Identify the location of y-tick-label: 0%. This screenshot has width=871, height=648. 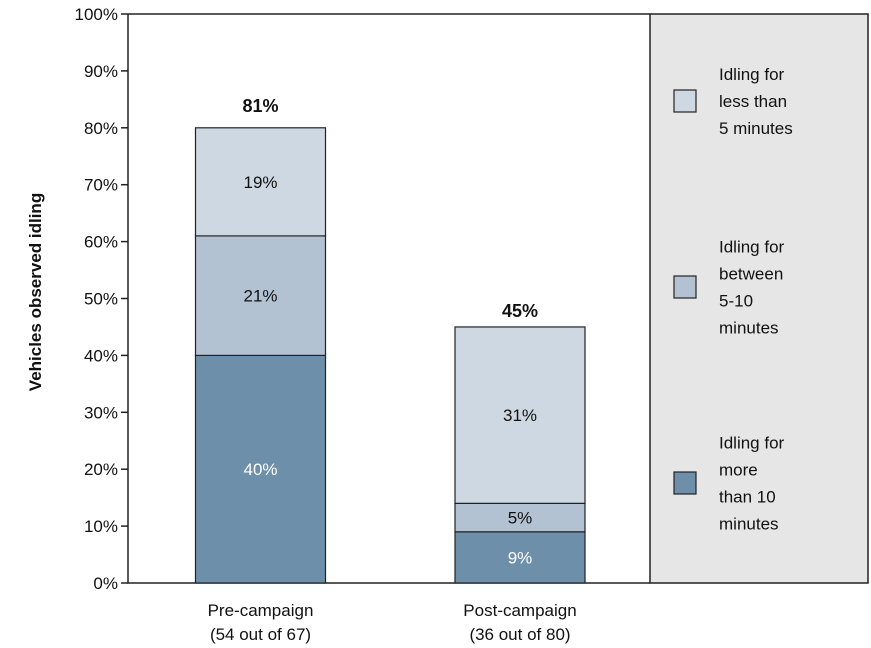
(105, 583).